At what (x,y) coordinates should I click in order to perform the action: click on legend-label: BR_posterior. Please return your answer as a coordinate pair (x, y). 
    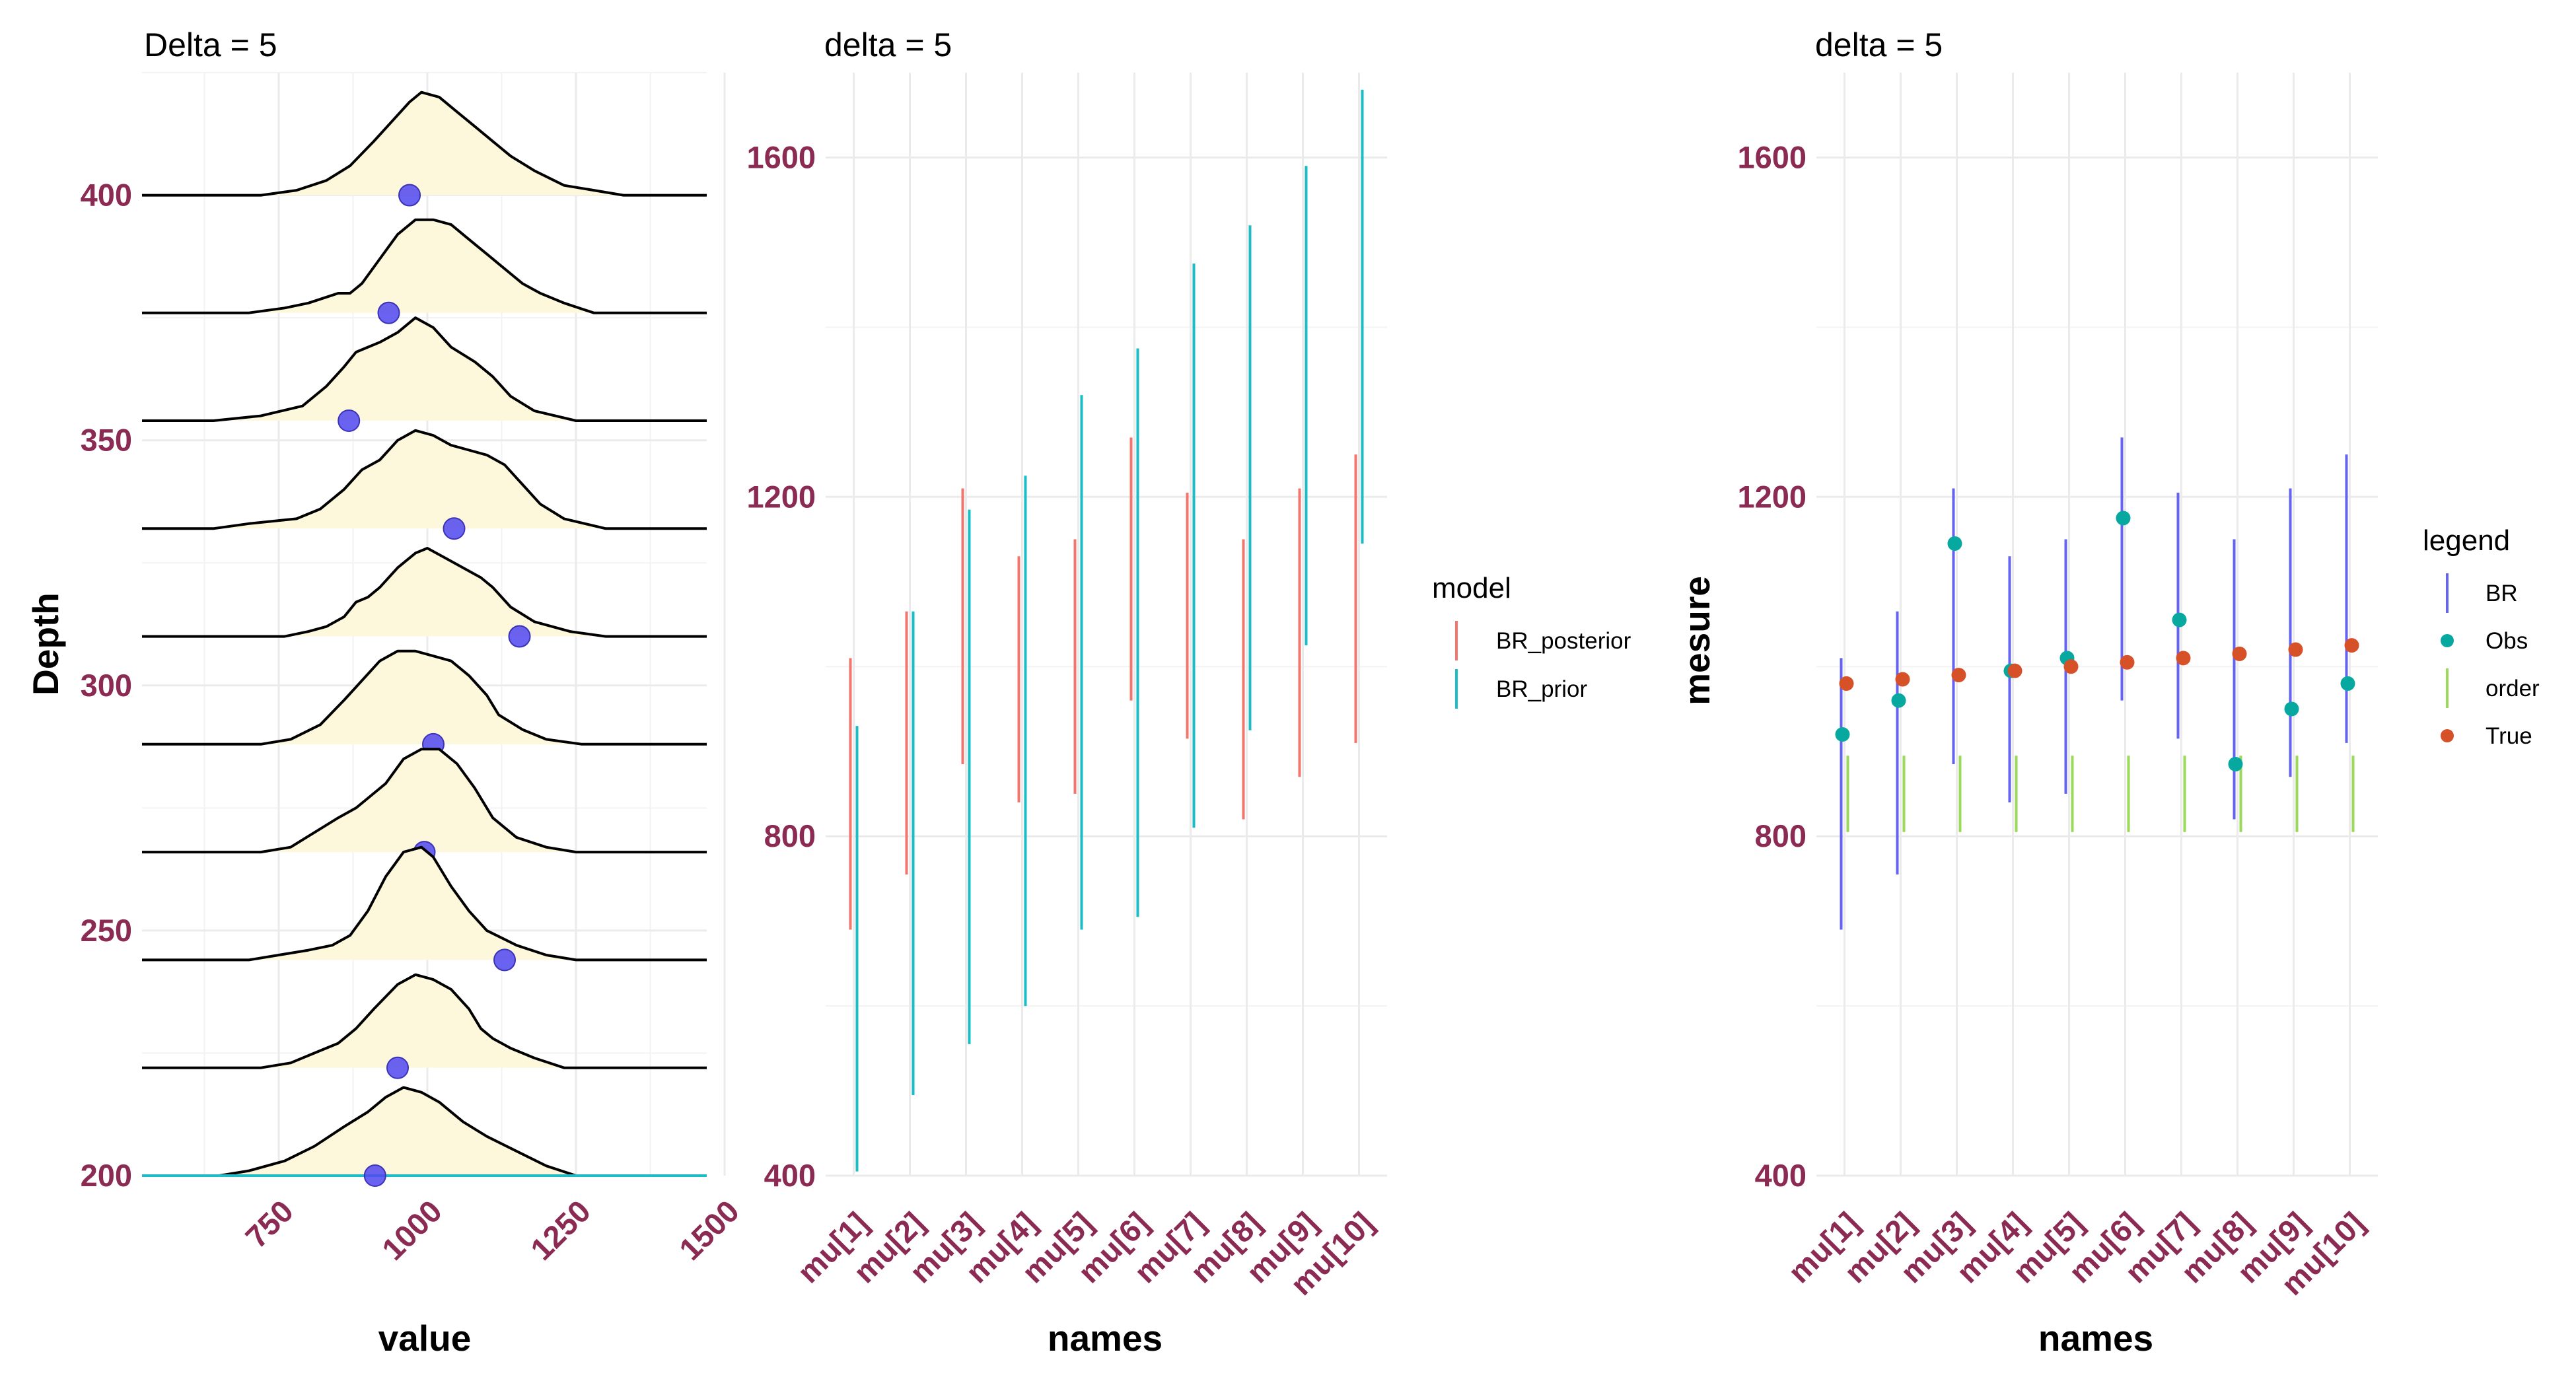
    Looking at the image, I should click on (1564, 641).